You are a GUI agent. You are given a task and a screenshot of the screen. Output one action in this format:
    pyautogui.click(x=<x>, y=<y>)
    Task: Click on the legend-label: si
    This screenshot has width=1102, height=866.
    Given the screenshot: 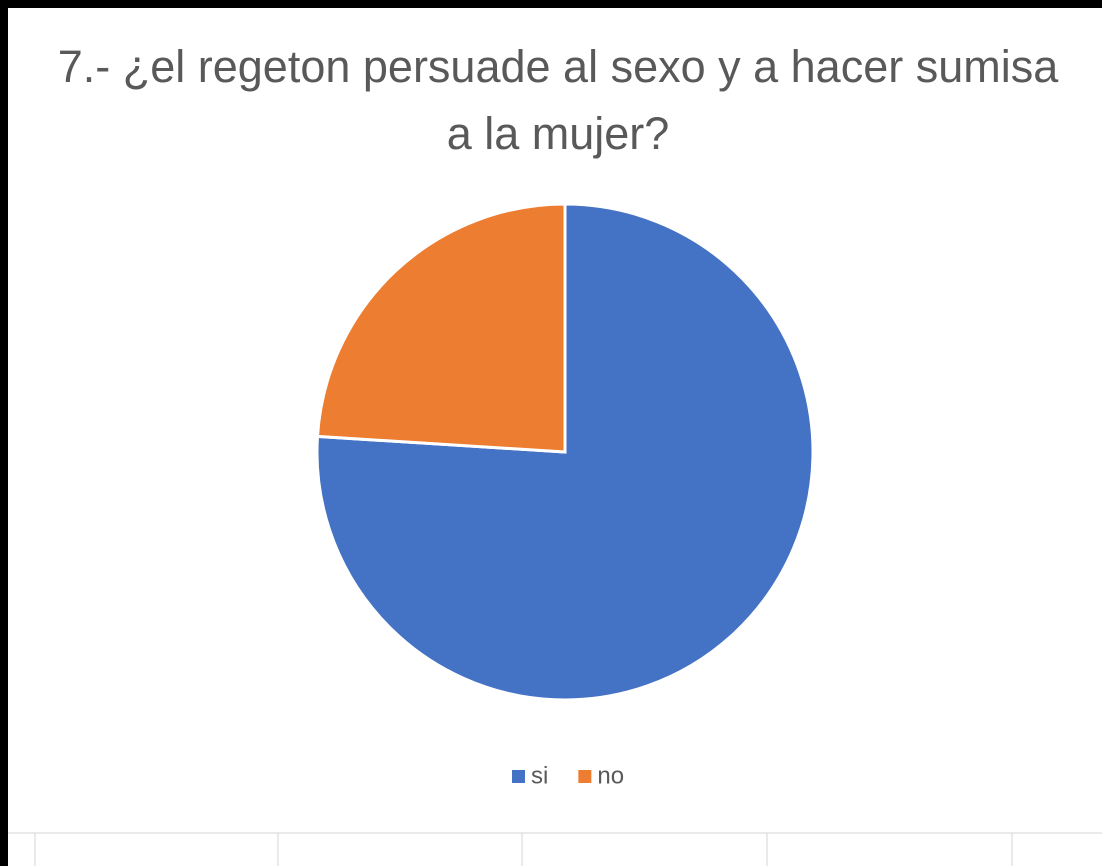 What is the action you would take?
    pyautogui.click(x=539, y=775)
    